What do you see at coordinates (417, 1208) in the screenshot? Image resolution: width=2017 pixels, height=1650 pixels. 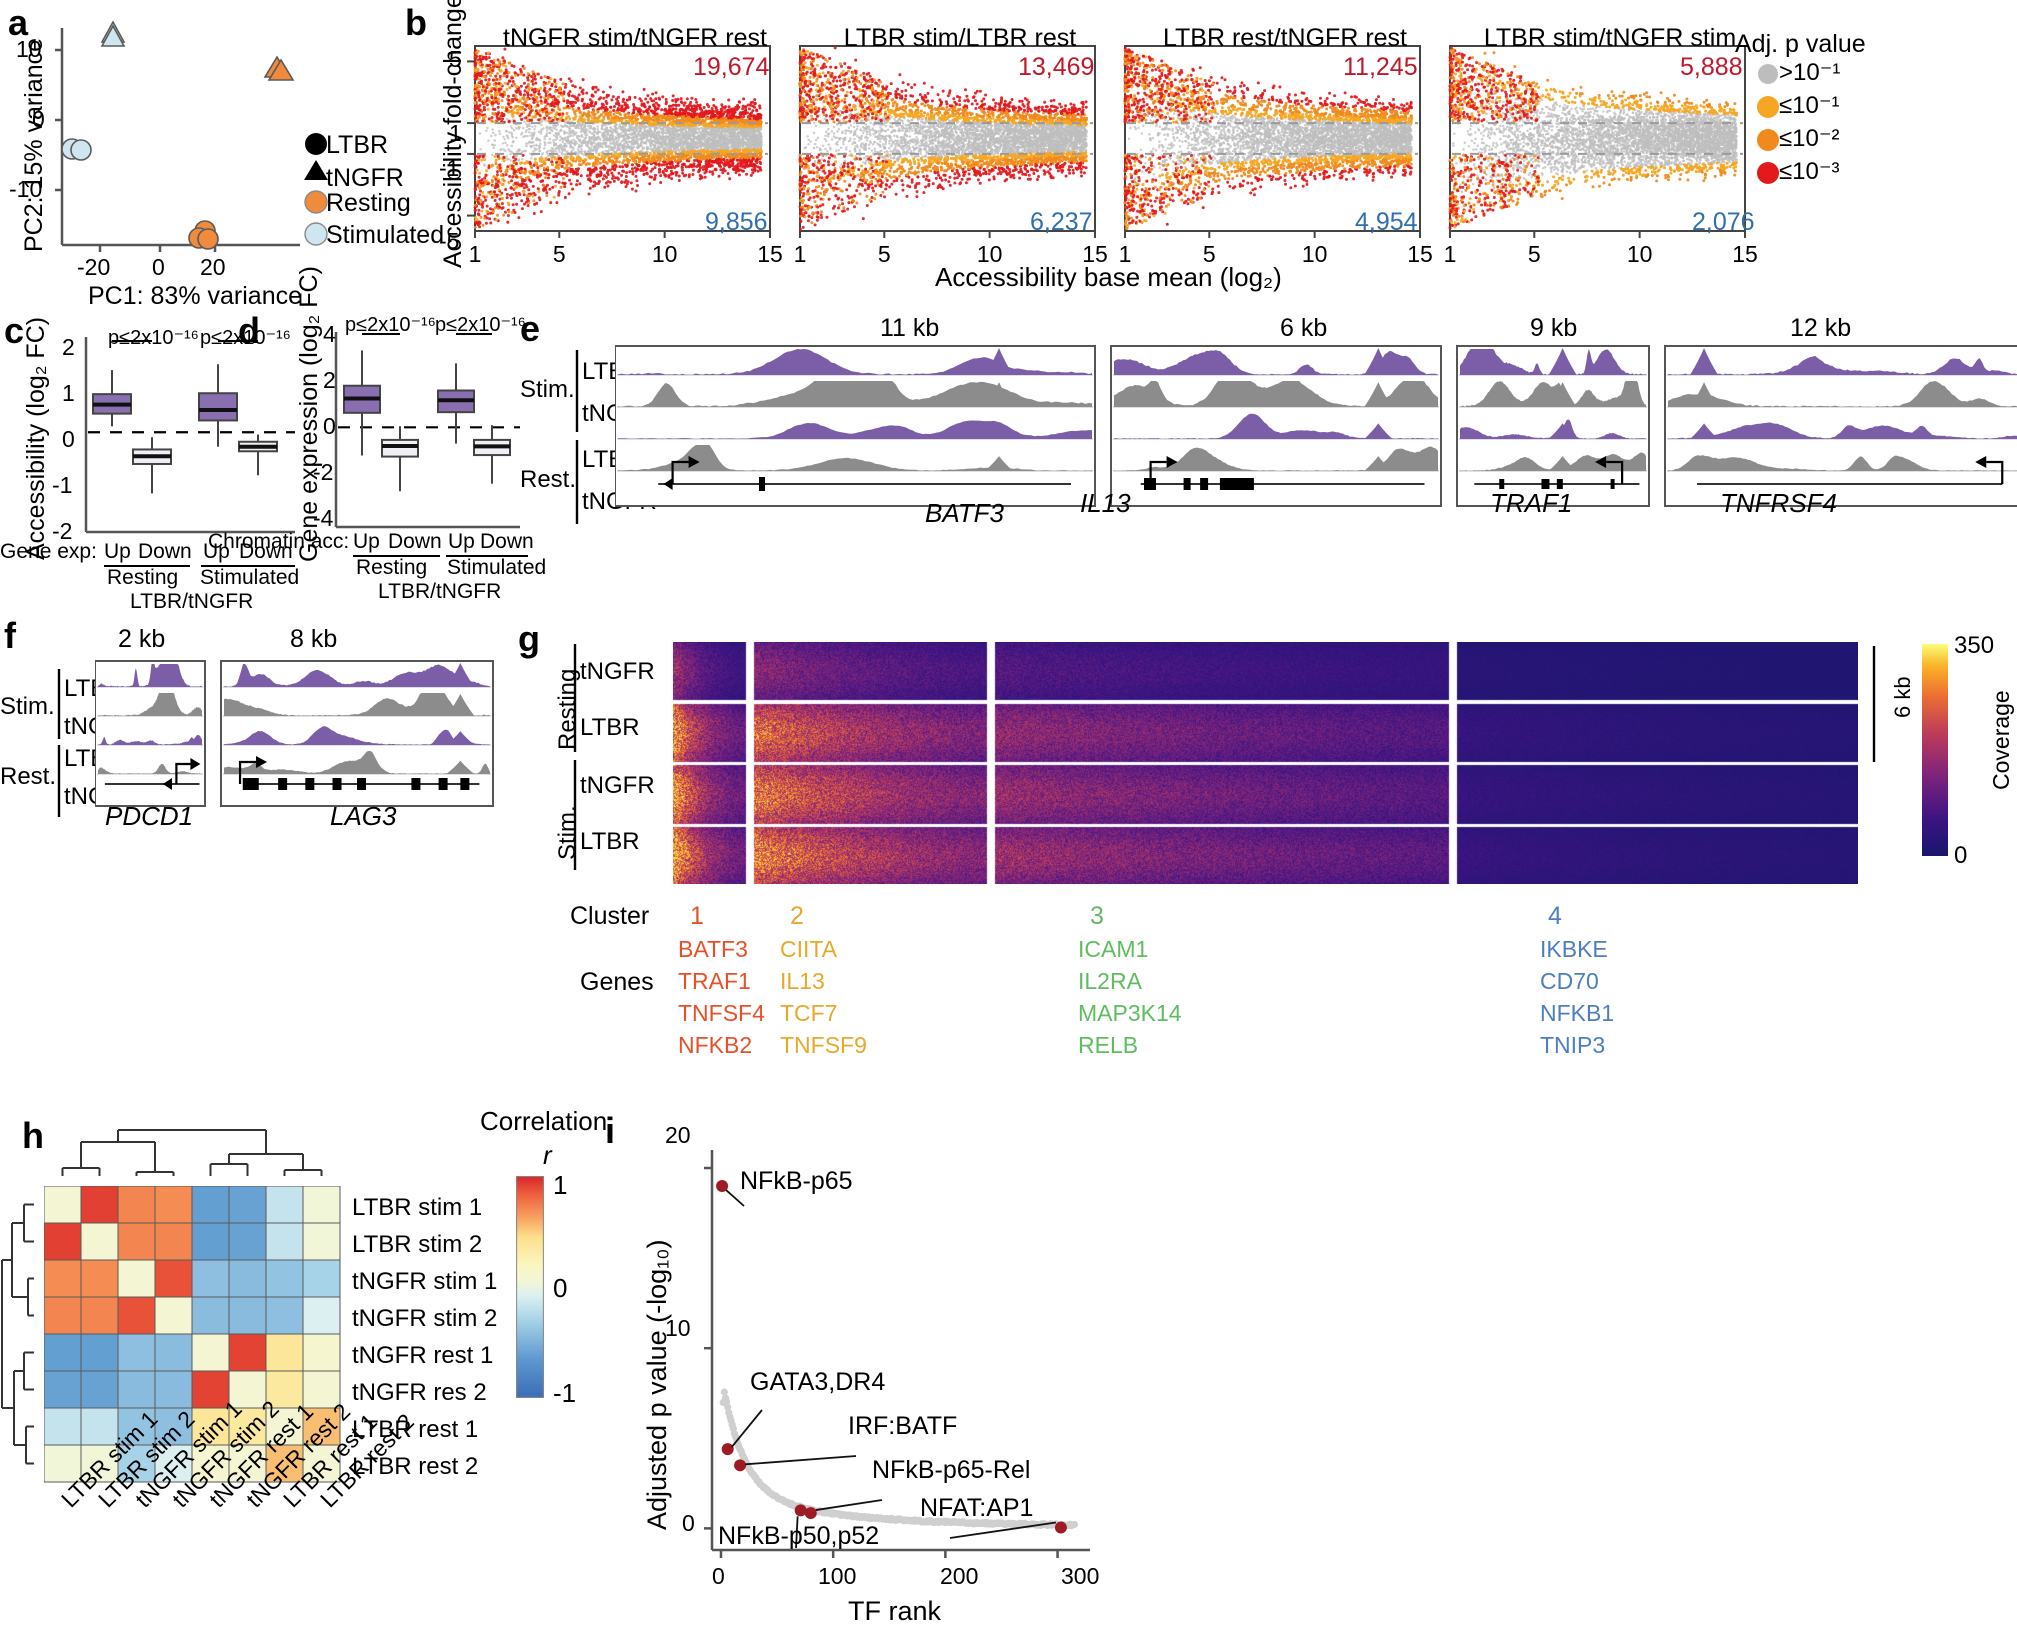 I see `panel-h-rowlab-0: LTBR stim 1` at bounding box center [417, 1208].